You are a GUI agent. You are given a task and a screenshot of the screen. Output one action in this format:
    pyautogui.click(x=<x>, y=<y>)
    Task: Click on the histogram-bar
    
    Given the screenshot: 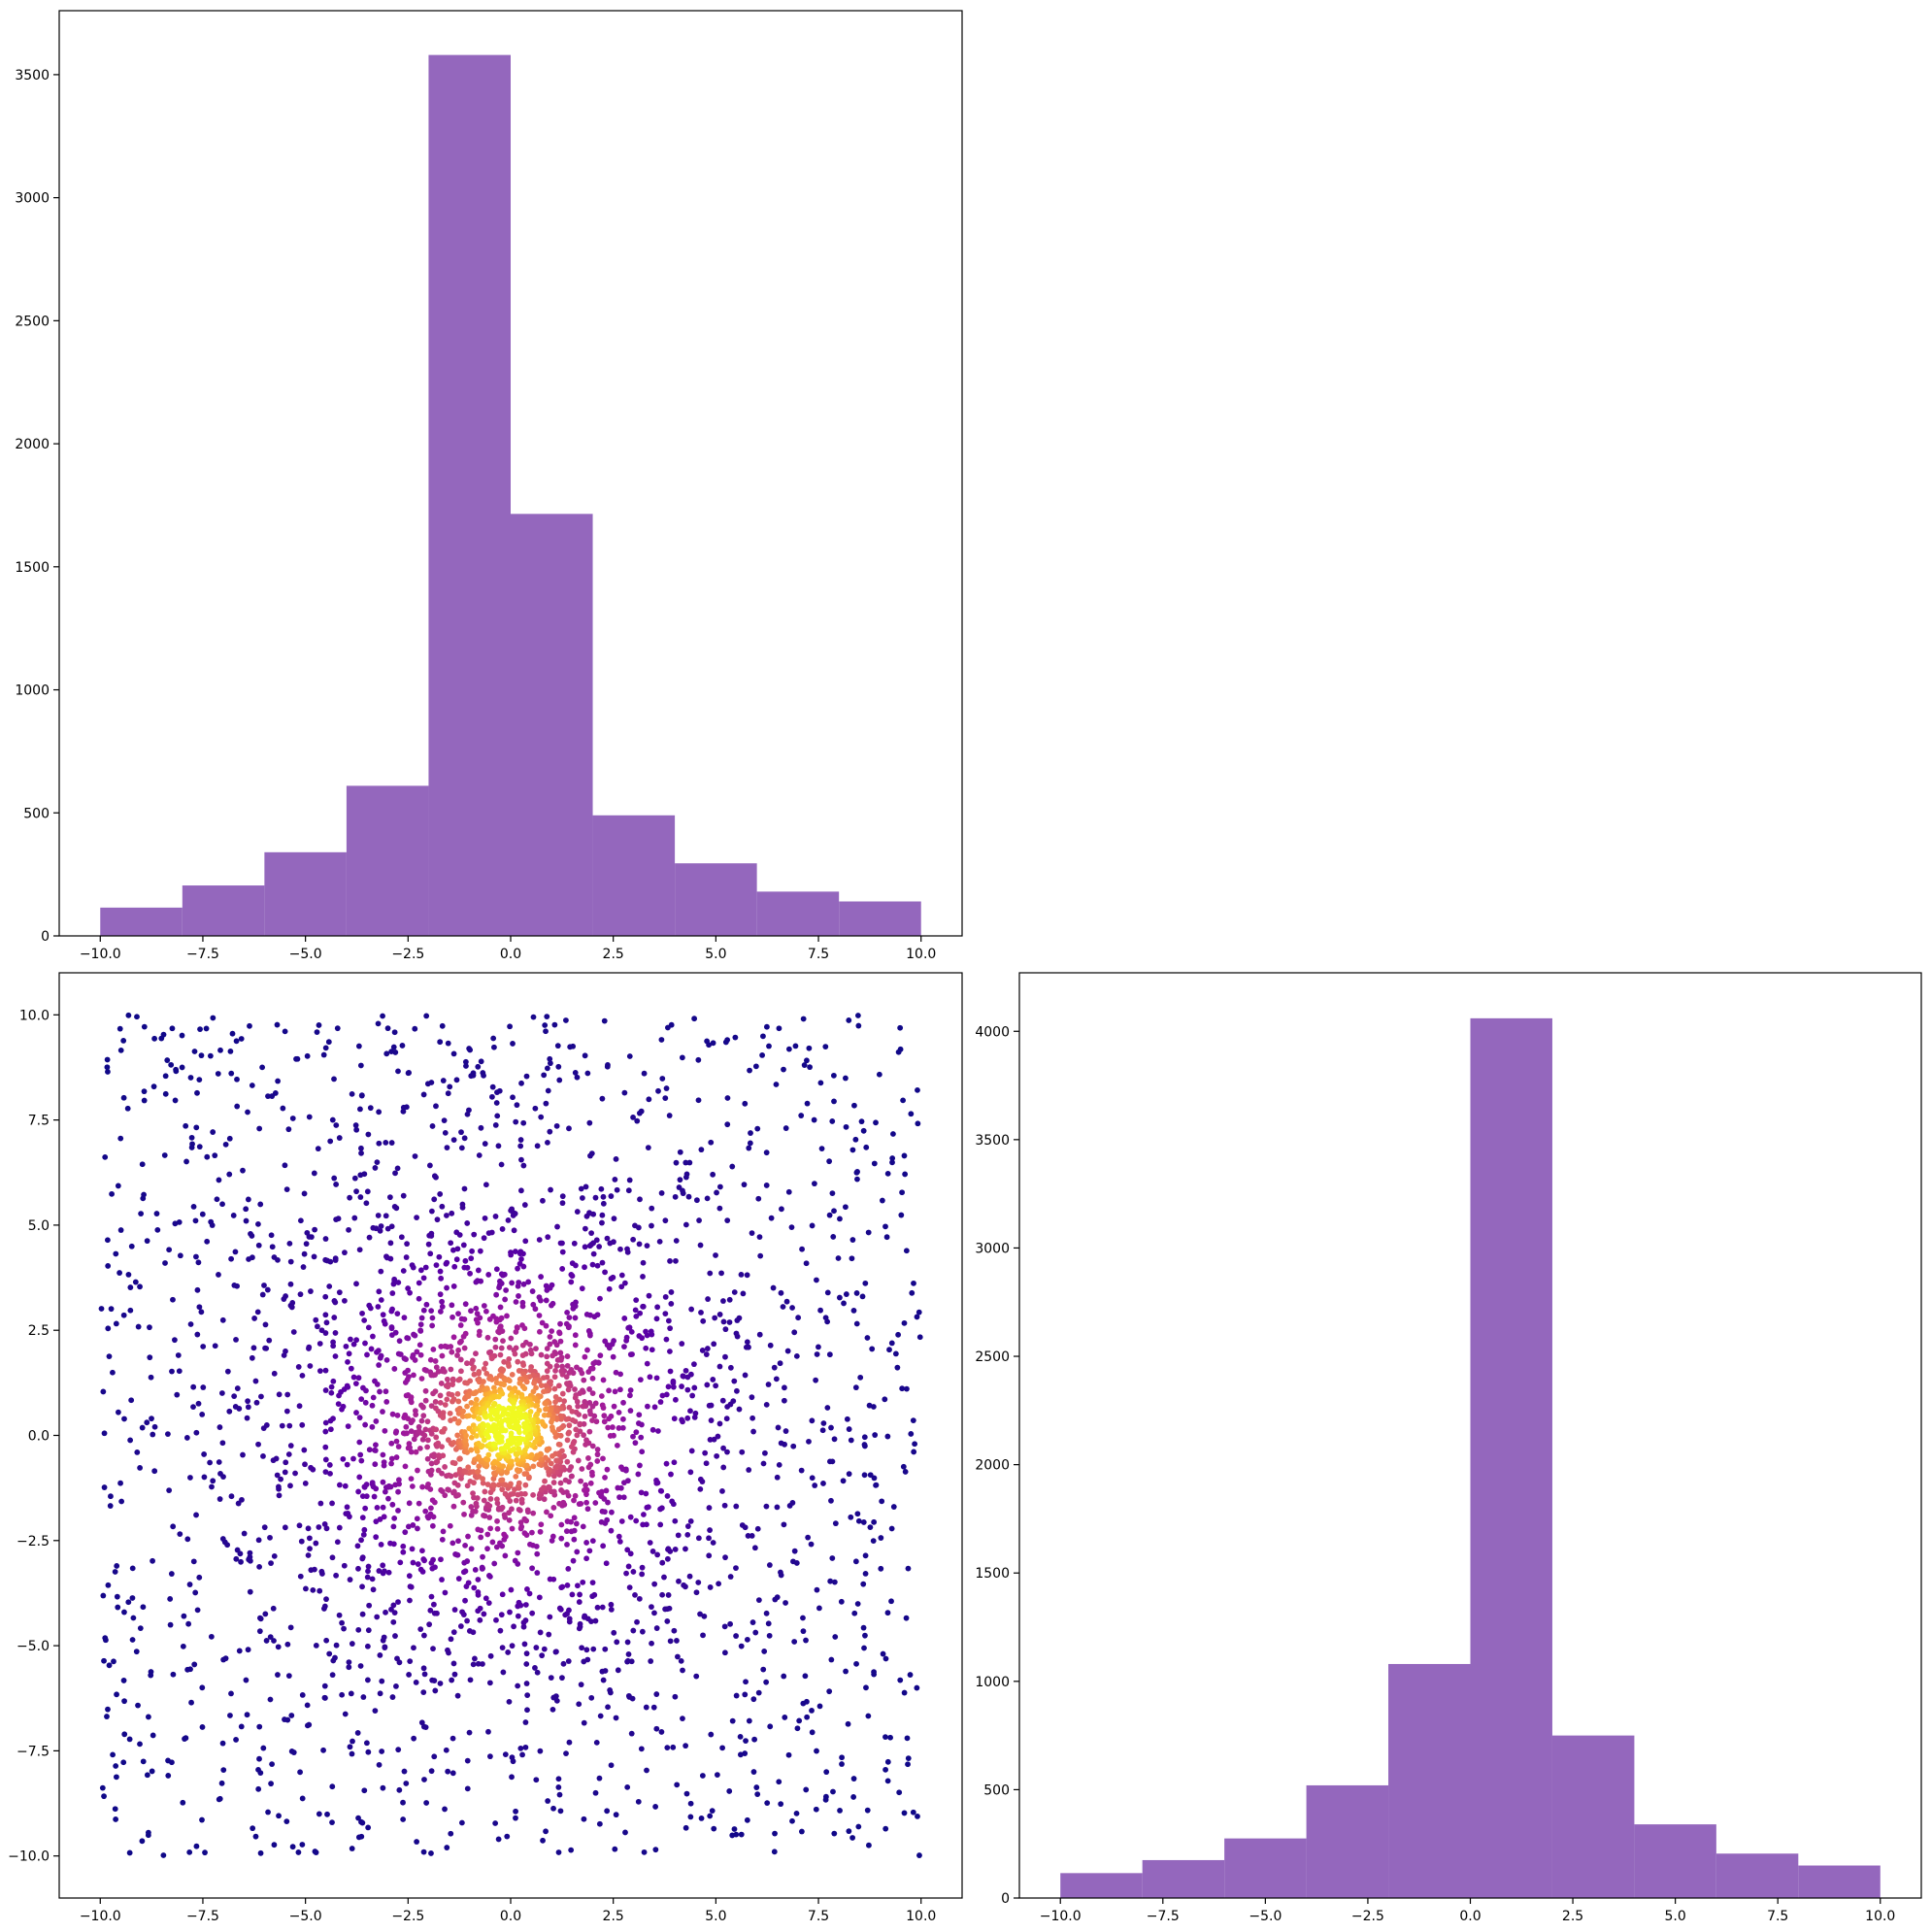 What is the action you would take?
    pyautogui.click(x=223, y=910)
    